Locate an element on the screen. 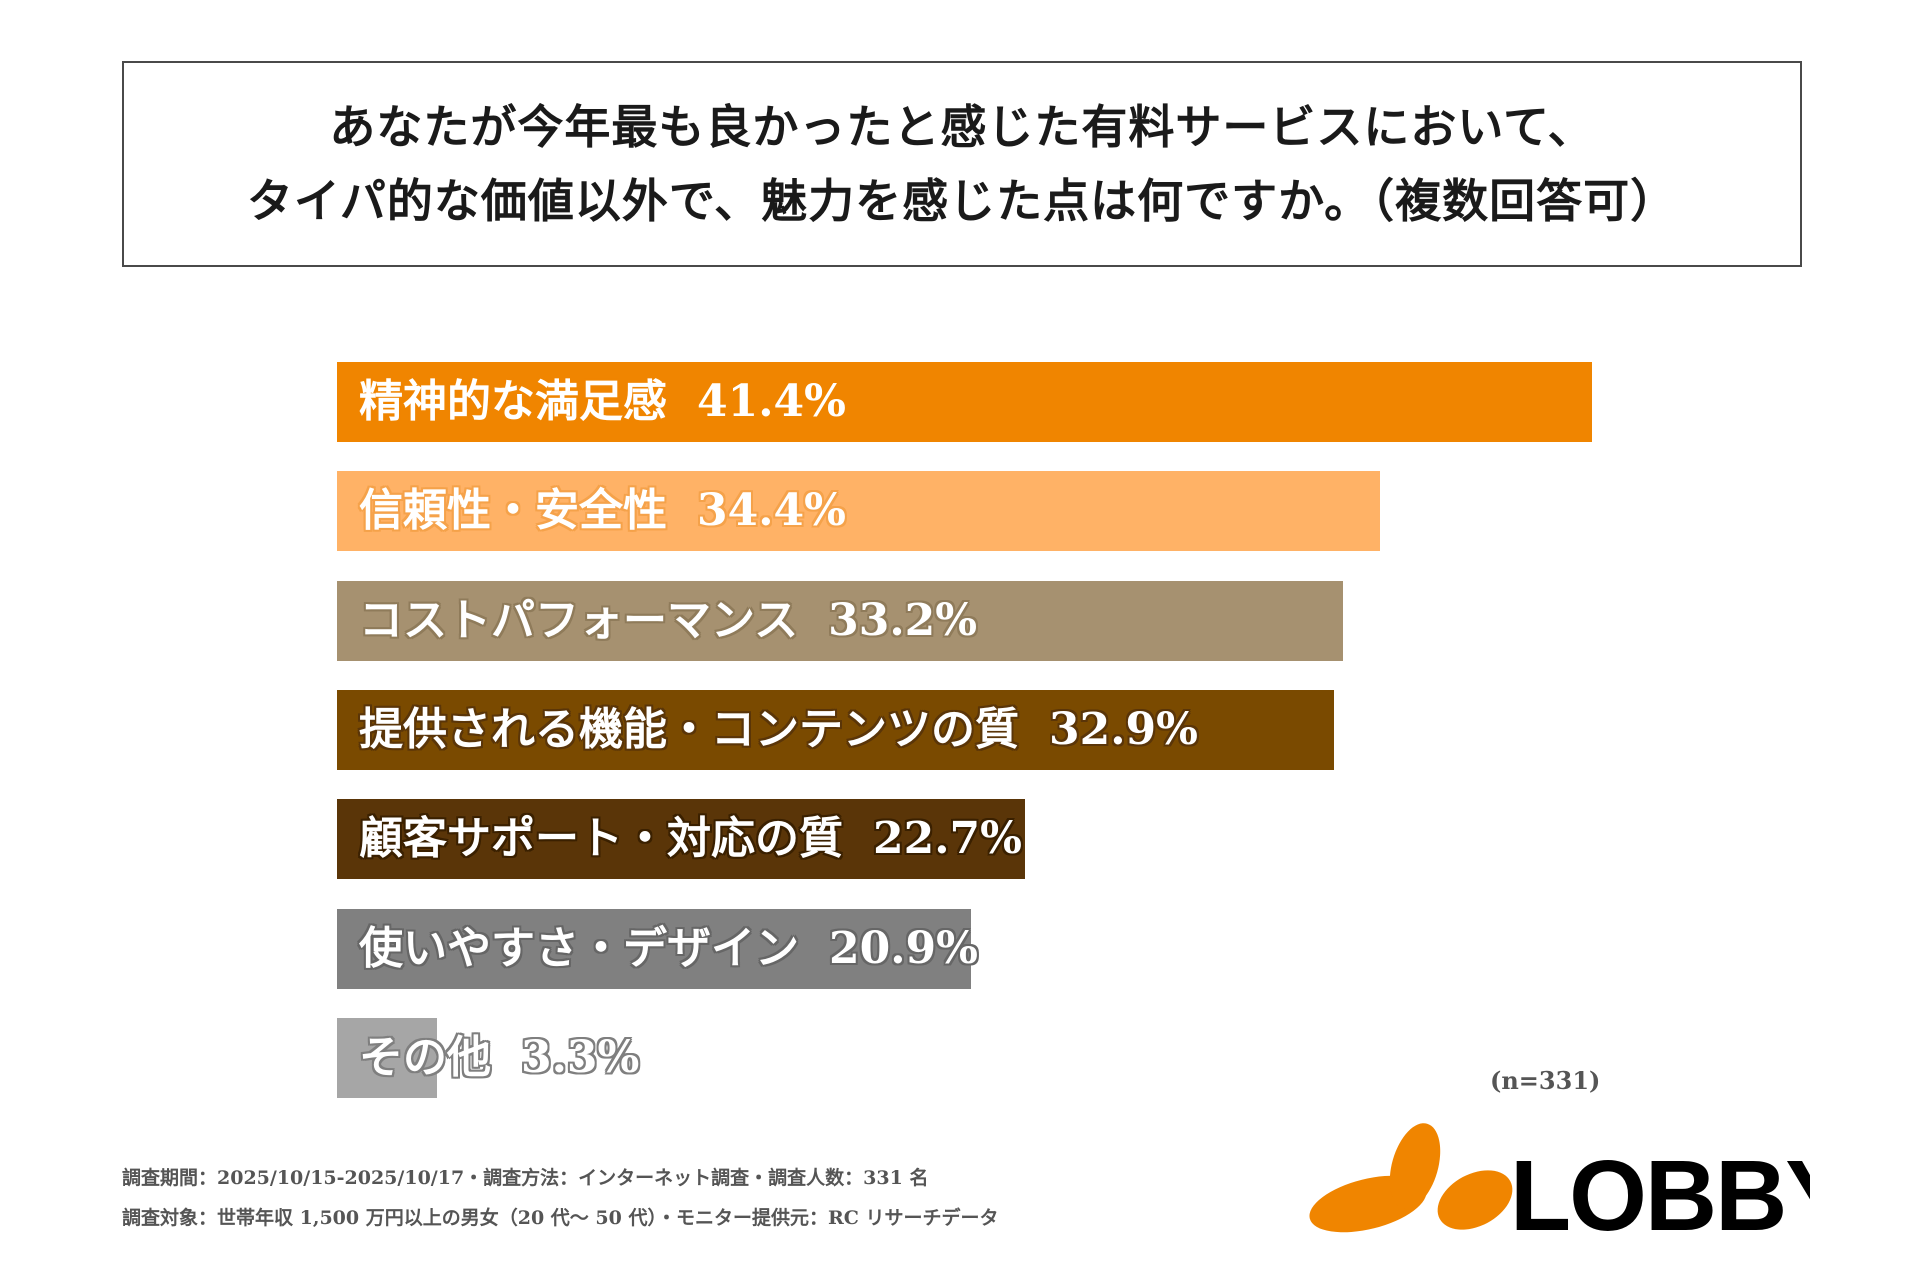  category-label: コストパフォーマンス is located at coordinates (579, 620).